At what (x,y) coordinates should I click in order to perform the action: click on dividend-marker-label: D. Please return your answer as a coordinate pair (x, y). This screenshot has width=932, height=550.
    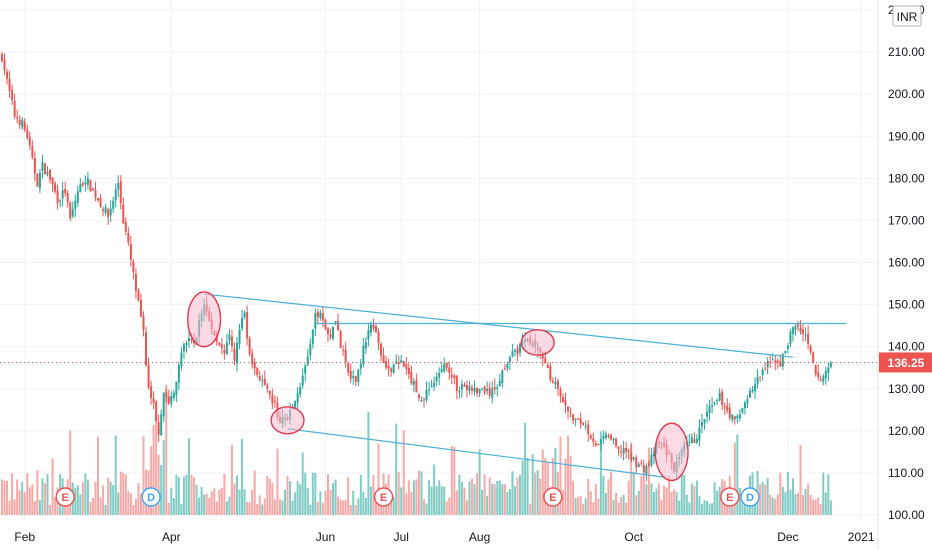
    Looking at the image, I should click on (750, 498).